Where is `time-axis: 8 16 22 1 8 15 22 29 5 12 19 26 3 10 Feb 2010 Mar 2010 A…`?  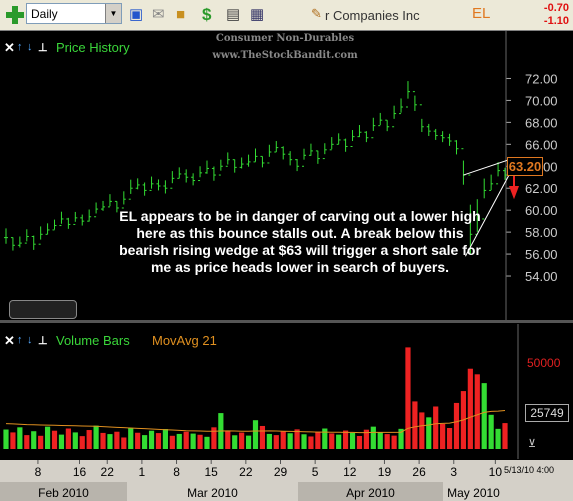
time-axis: 8 16 22 1 8 15 22 29 5 12 19 26 3 10 Feb 2010 Mar 2010 A… is located at coordinates (286, 480).